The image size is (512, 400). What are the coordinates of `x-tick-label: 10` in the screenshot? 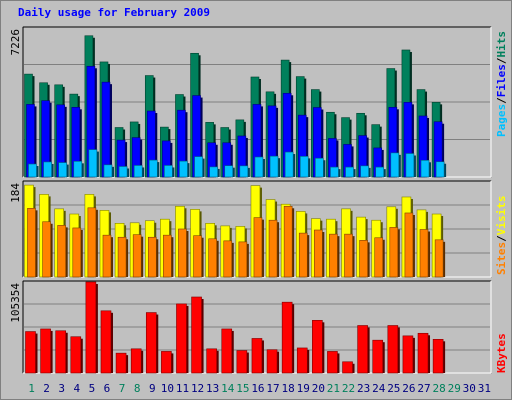 It's located at (167, 388).